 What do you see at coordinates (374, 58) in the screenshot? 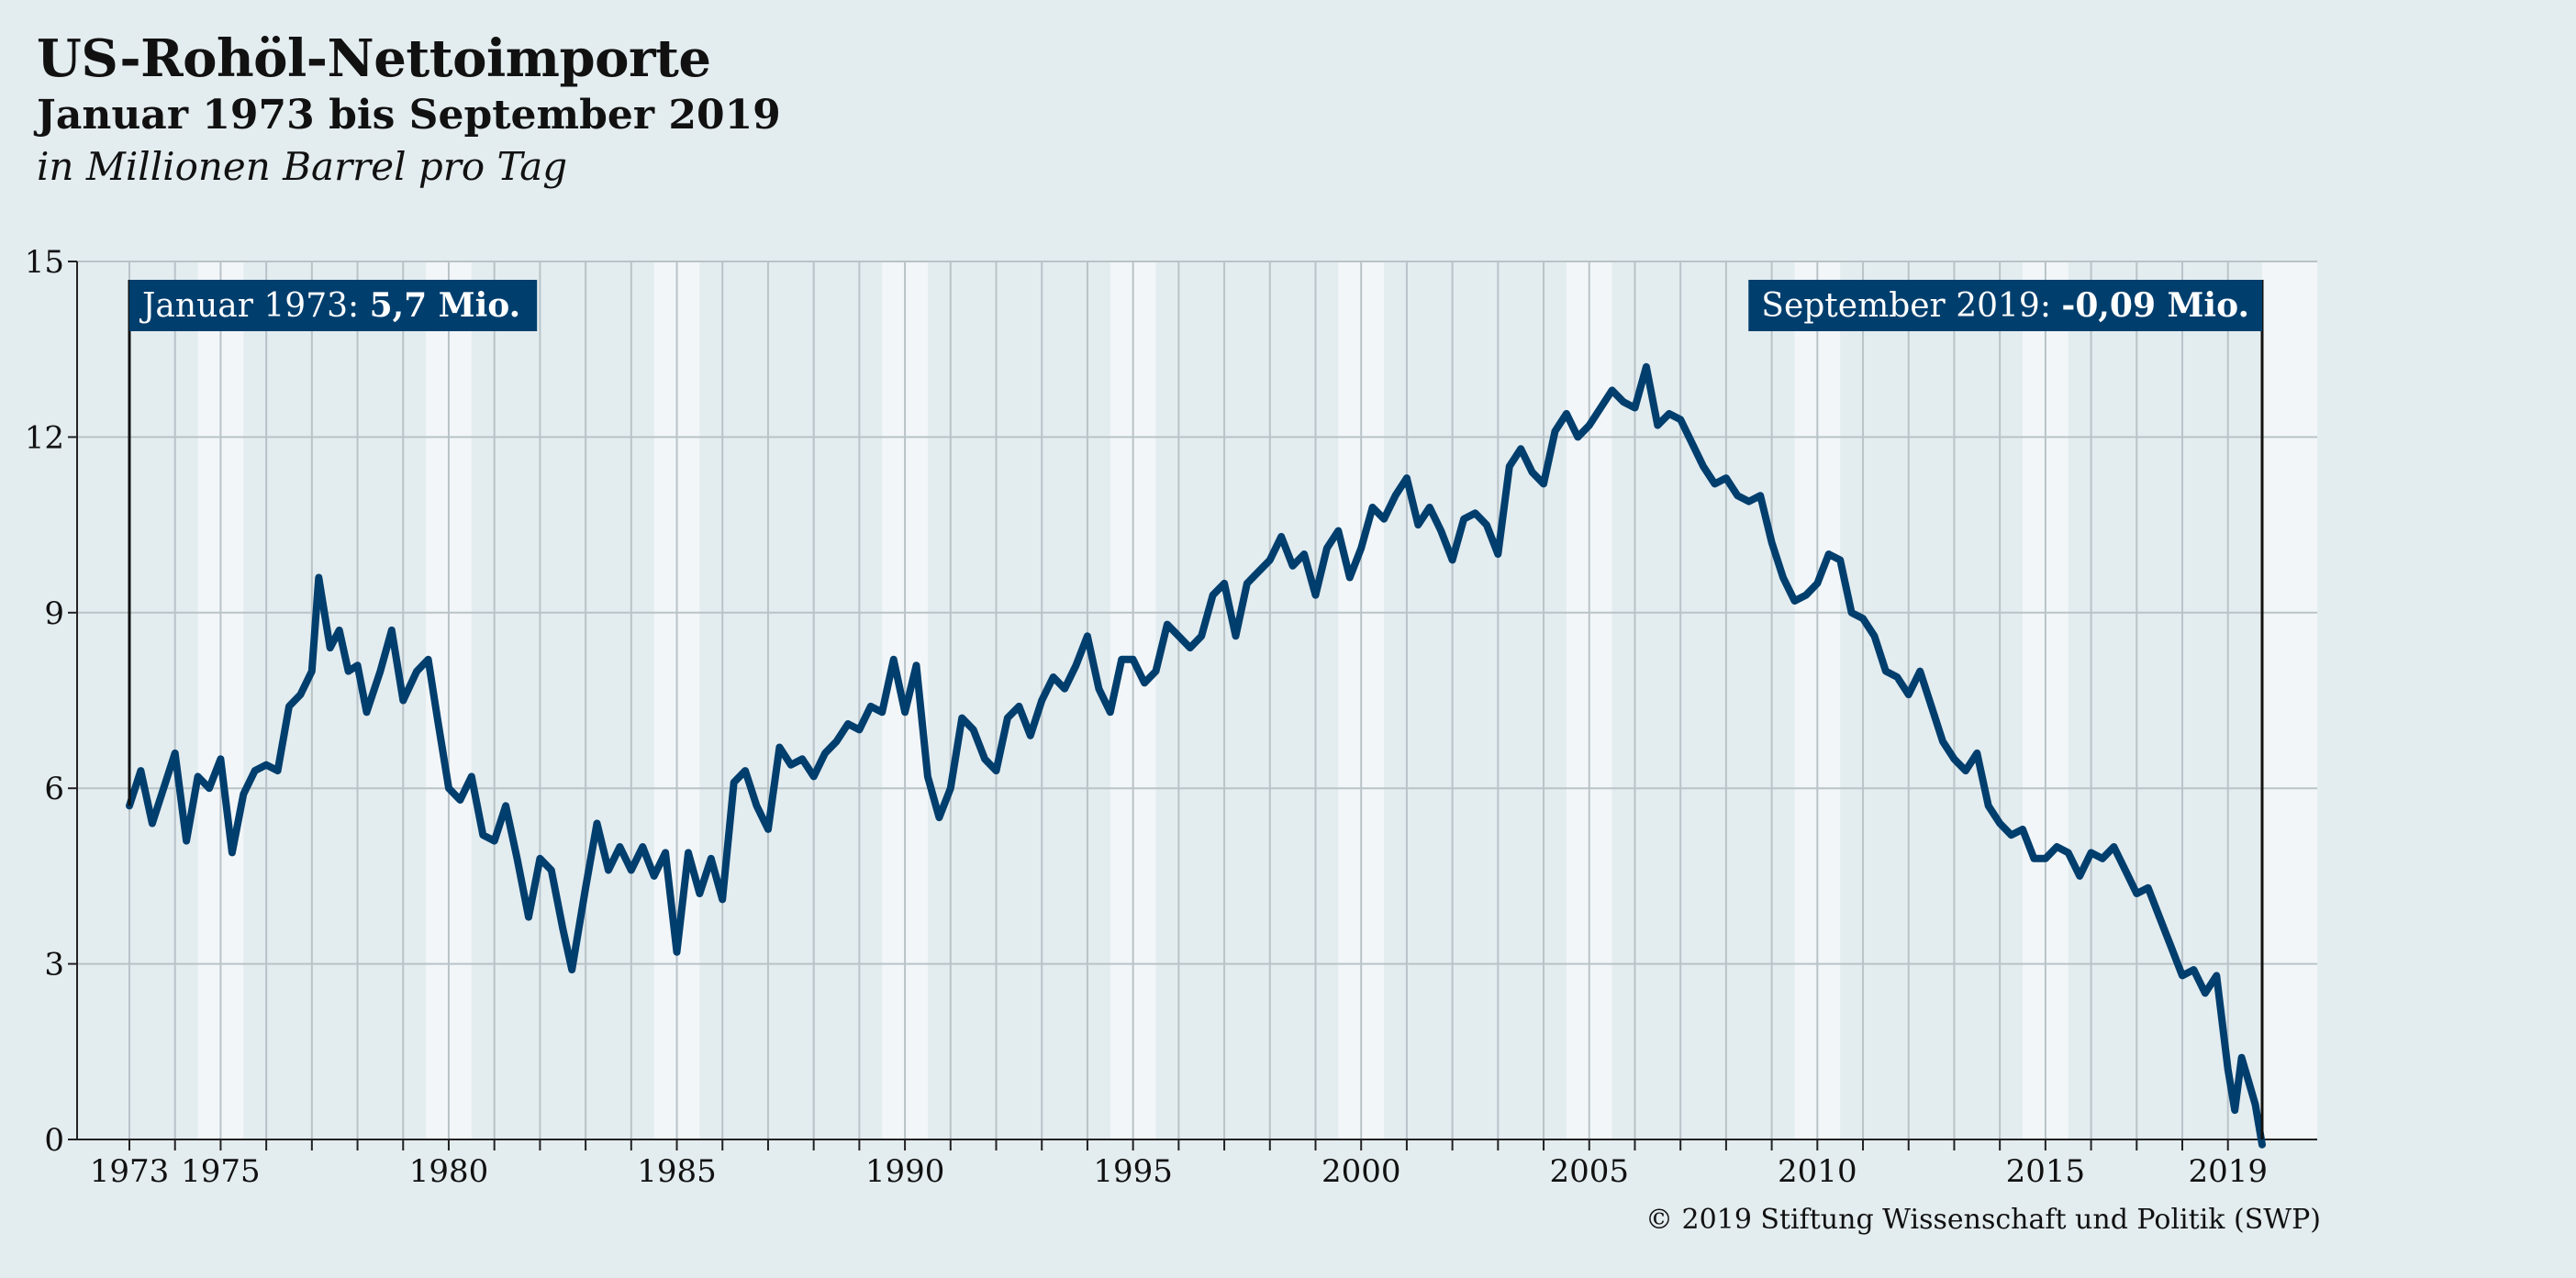
I see `chart-title: US-Rohöl-Nettoimporte` at bounding box center [374, 58].